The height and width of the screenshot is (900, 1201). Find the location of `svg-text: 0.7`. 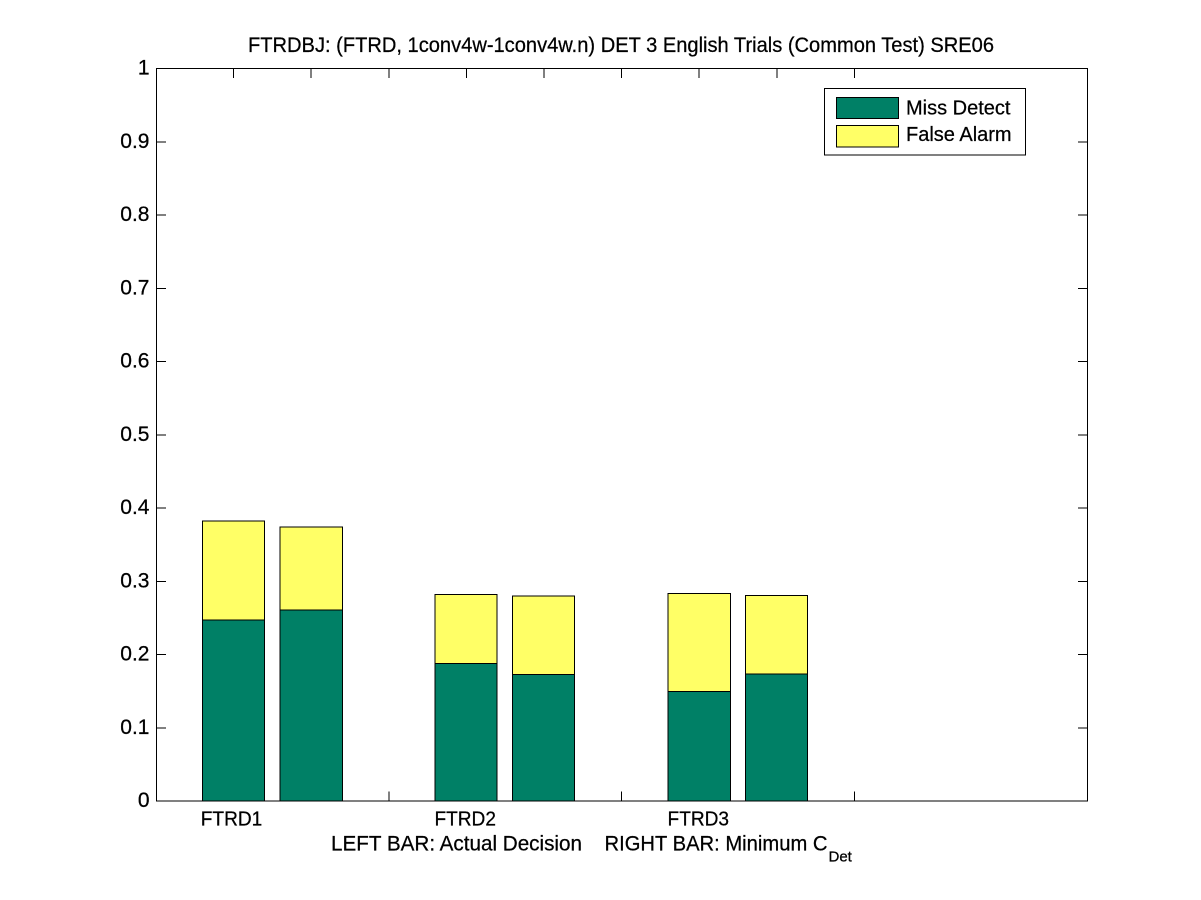

svg-text: 0.7 is located at coordinates (134, 287).